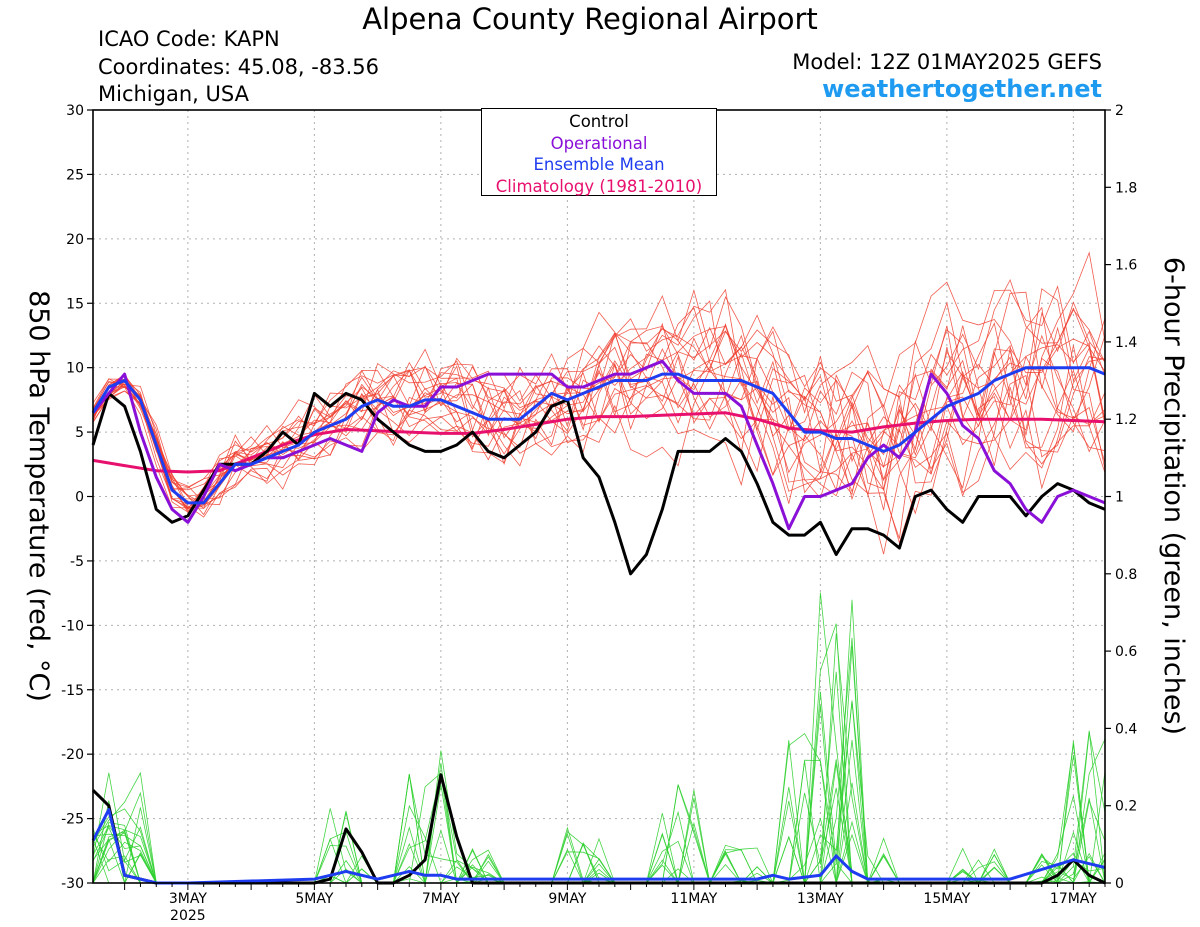  I want to click on y2-tick-label: 1.6, so click(1126, 266).